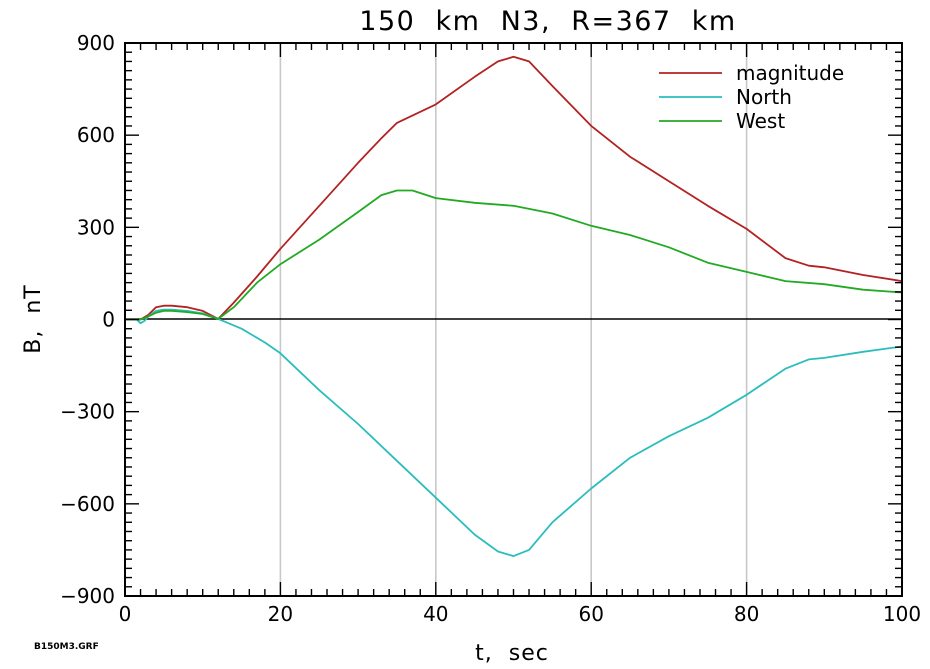  I want to click on x-axis-label: t, sec, so click(512, 653).